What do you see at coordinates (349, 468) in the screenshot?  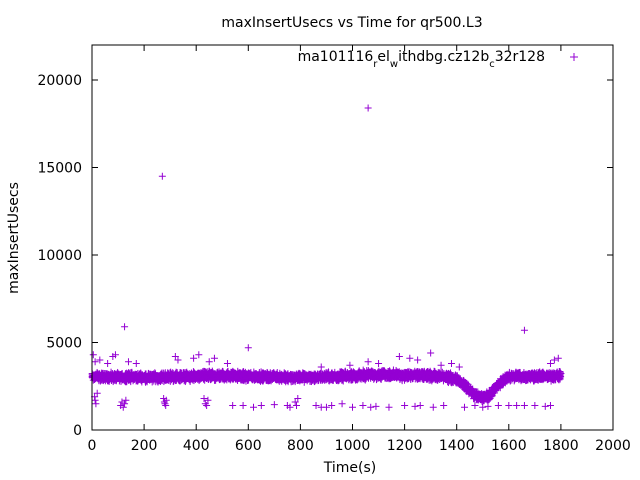 I see `x-axis-title: Time(s)` at bounding box center [349, 468].